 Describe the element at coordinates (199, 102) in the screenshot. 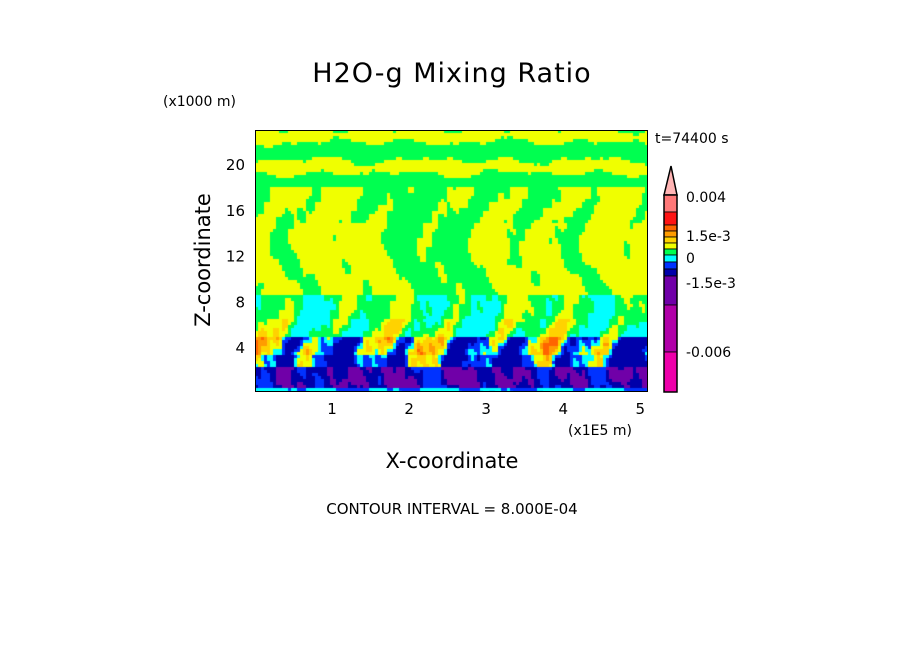

I see `y-axis-unit: (x1000 m)` at that location.